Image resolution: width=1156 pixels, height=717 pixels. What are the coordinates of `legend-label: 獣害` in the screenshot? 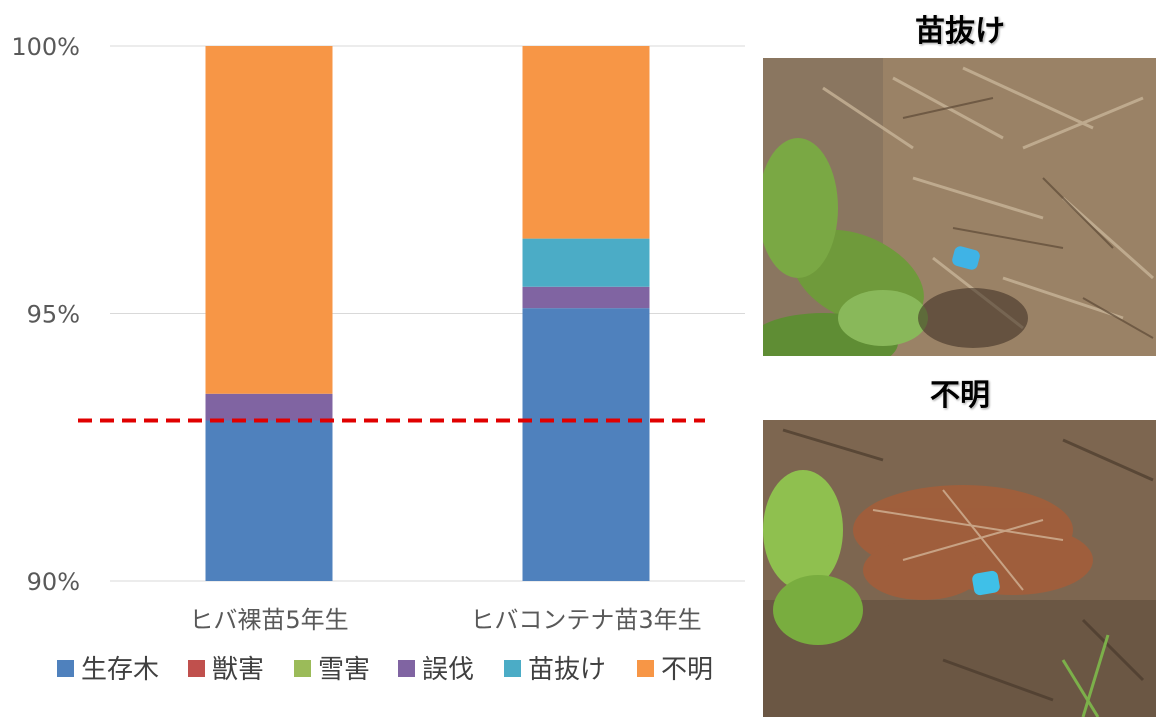 It's located at (238, 670).